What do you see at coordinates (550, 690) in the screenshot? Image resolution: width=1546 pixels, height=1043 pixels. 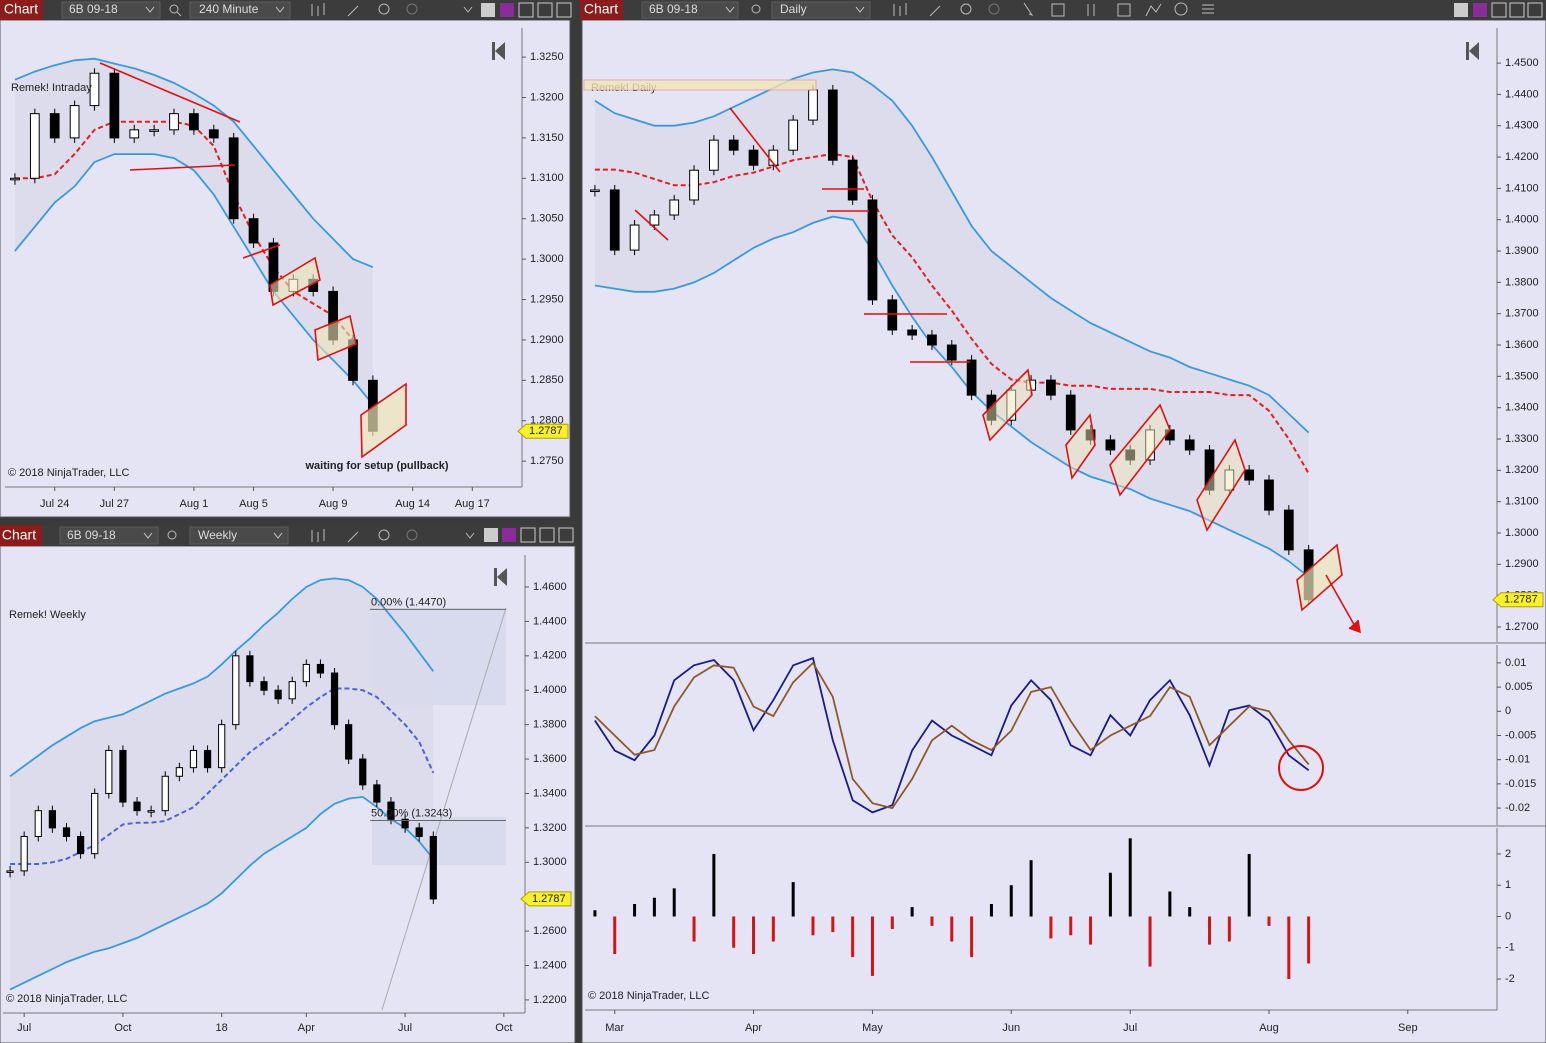 I see `y-tick-label: 1.4000` at bounding box center [550, 690].